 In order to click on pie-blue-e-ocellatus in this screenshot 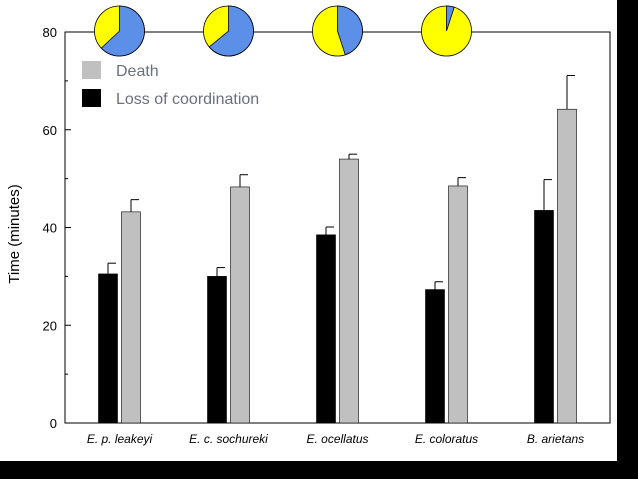, I will do `click(350, 30)`.